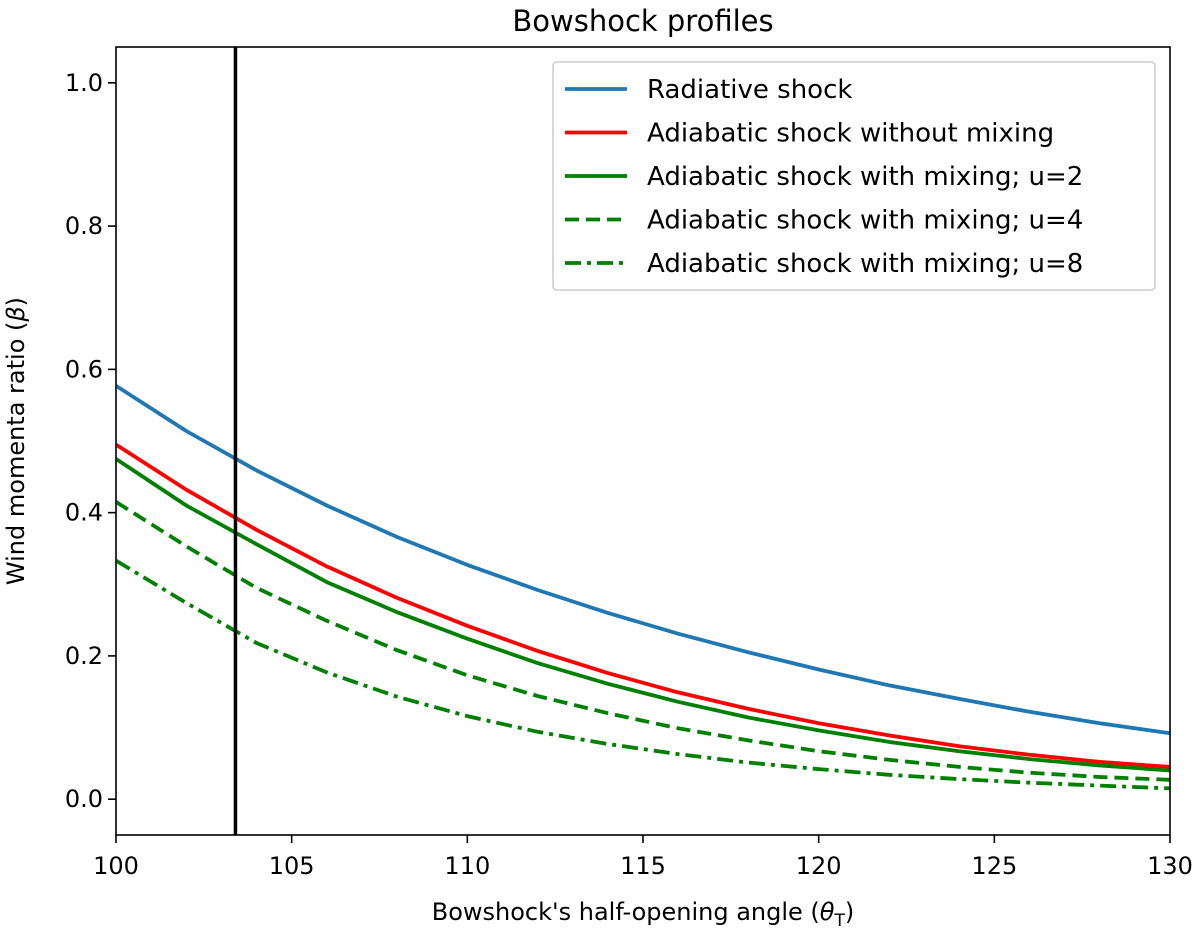  I want to click on x-tick-label: 100, so click(116, 866).